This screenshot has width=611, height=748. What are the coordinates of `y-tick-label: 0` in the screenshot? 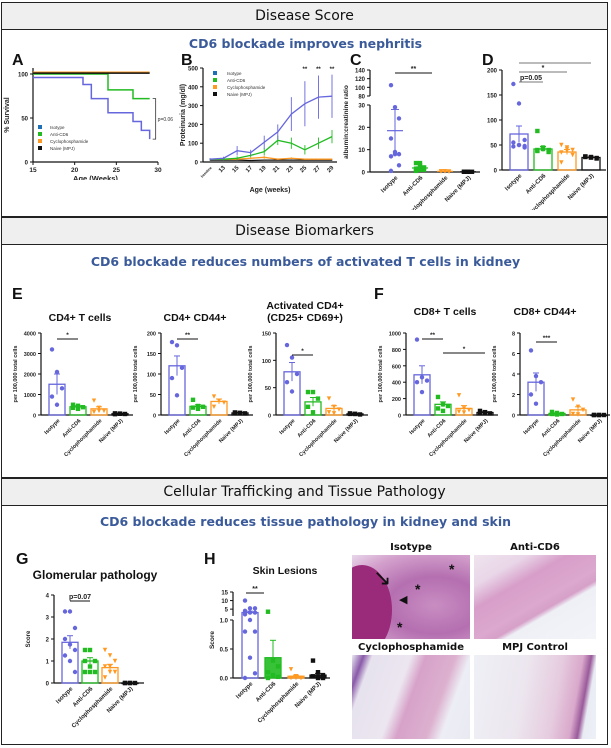 It's located at (154, 417).